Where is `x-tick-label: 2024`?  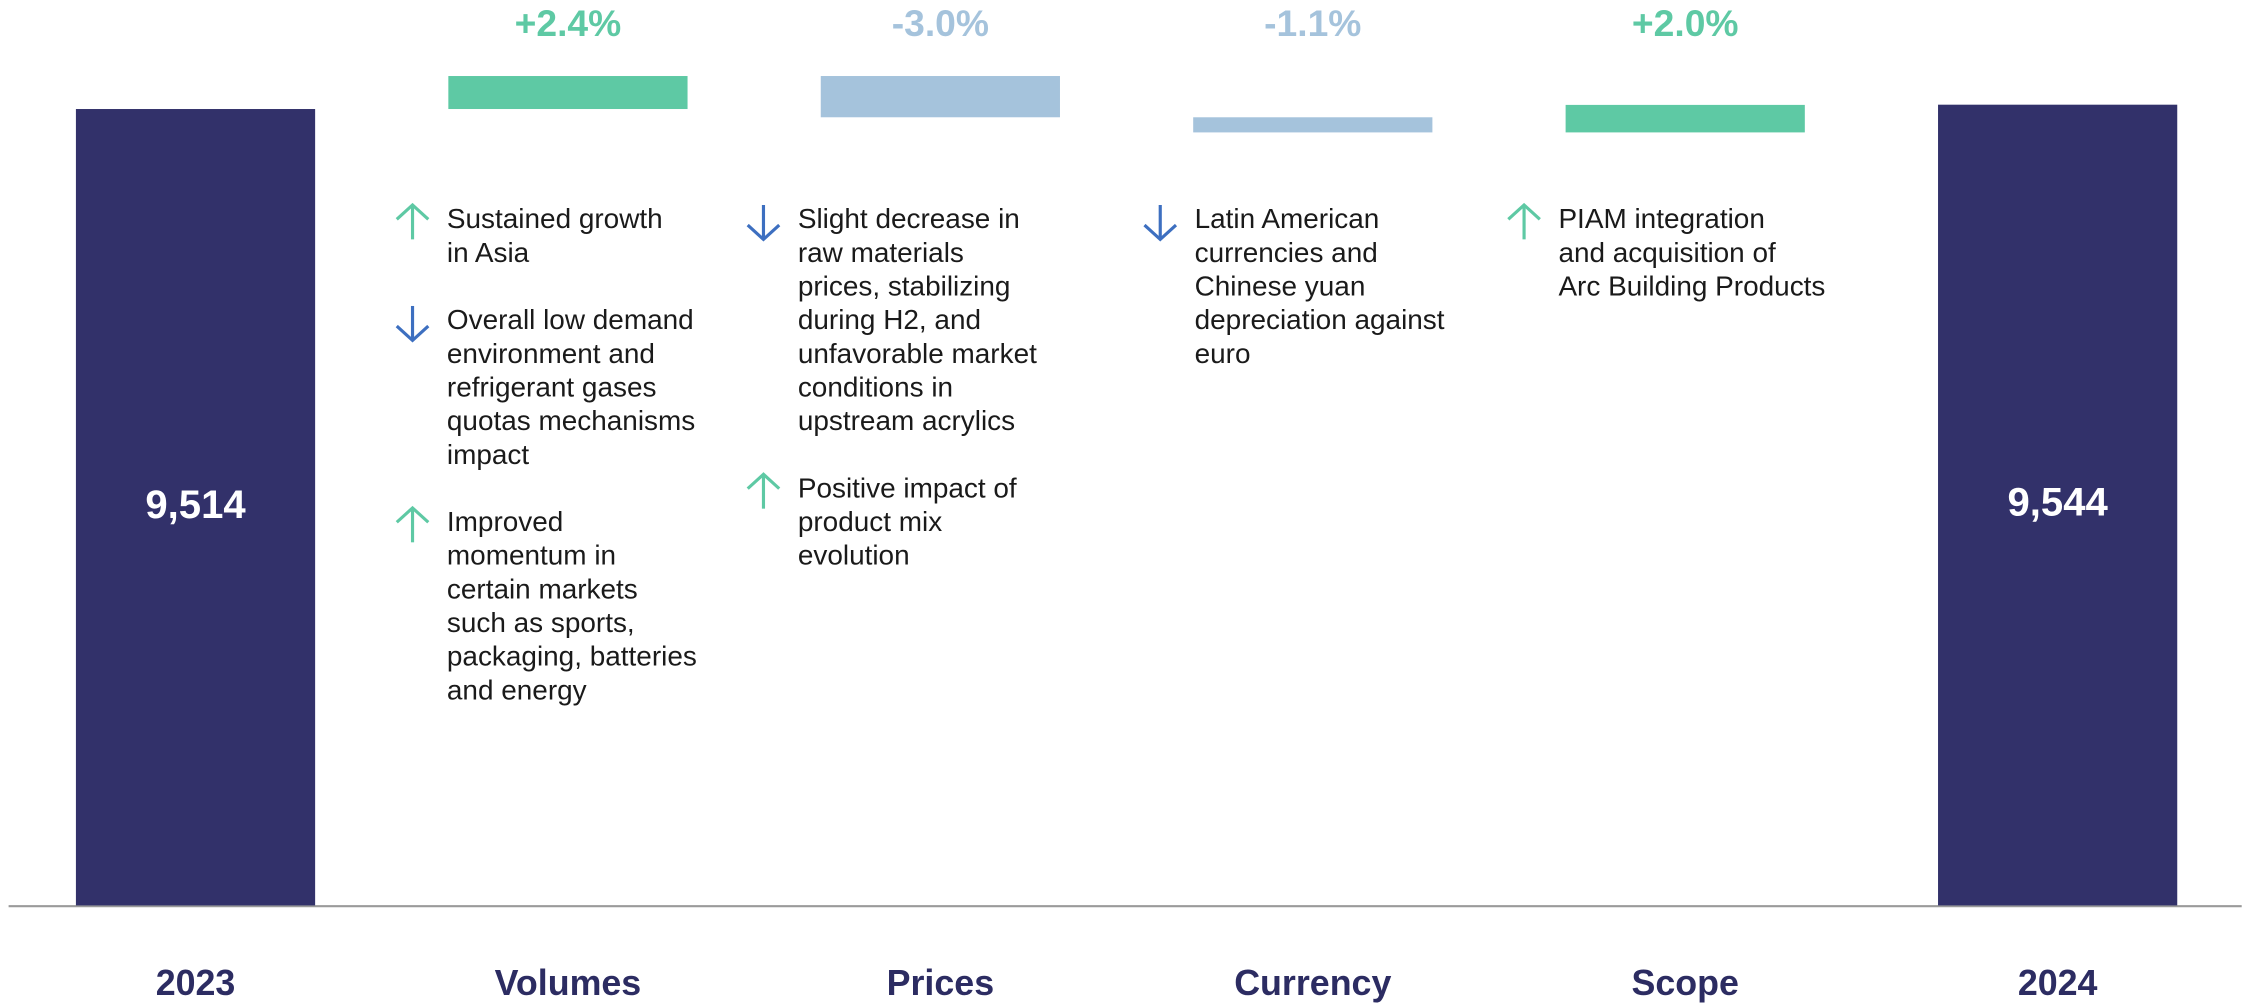
x-tick-label: 2024 is located at coordinates (2058, 983).